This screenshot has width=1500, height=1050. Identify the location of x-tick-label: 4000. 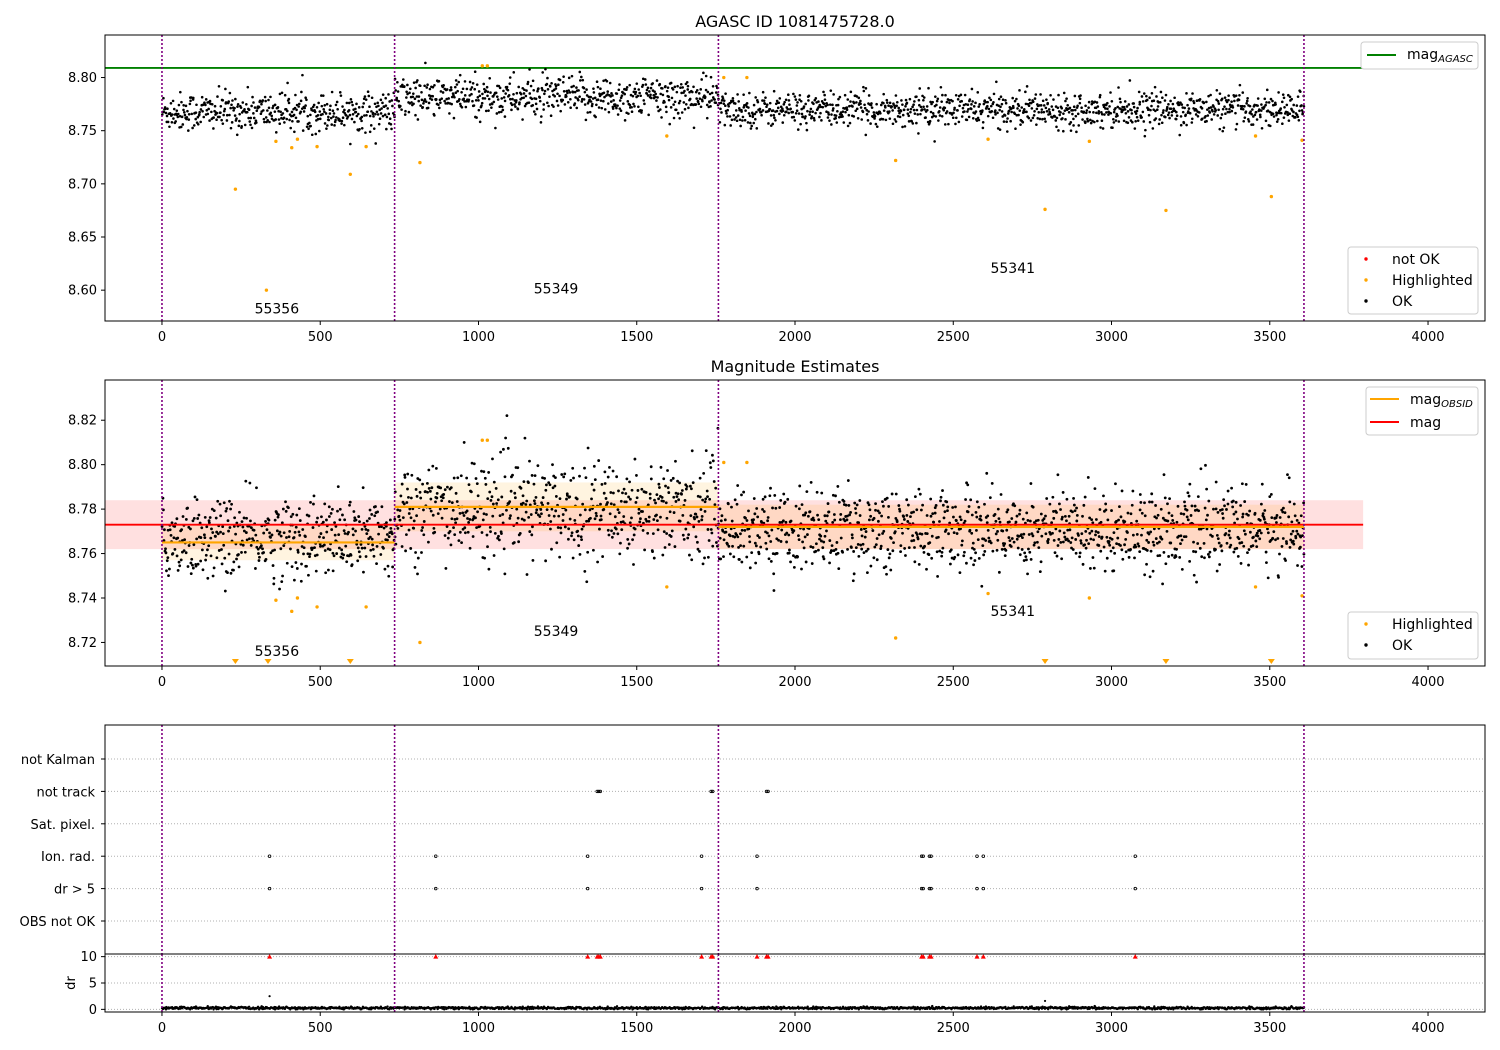
(1427, 337).